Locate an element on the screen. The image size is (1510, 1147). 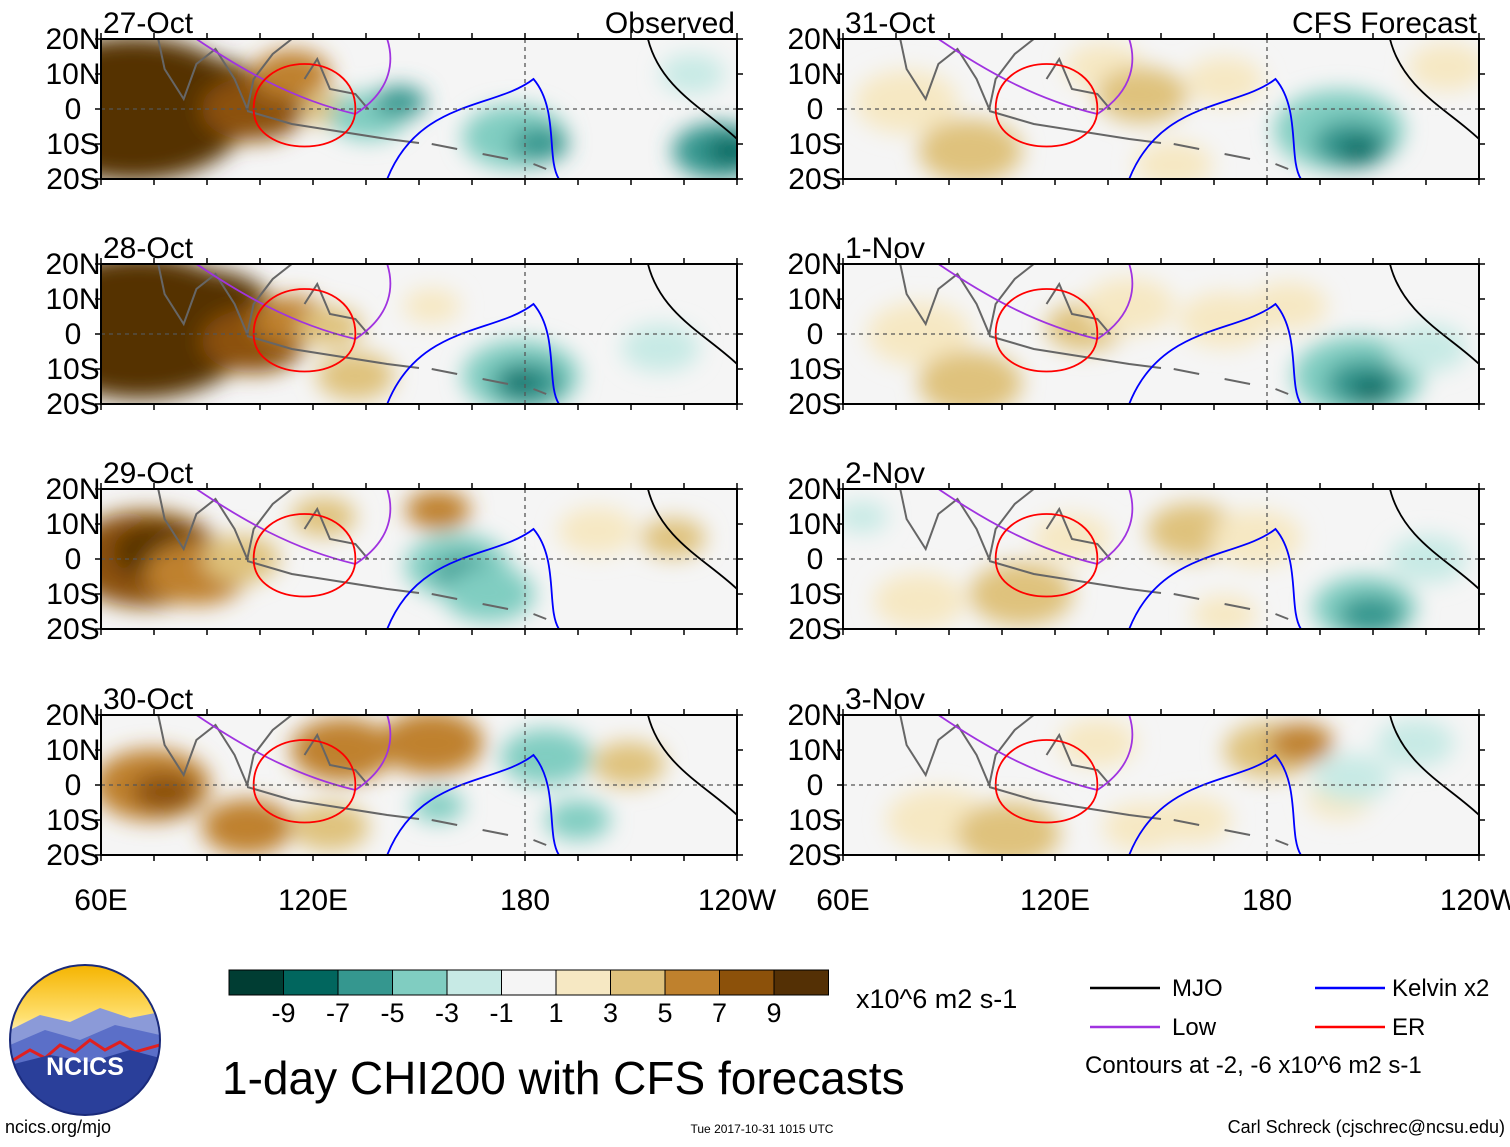
contour-note: Contours at -2, -6 x10^6 m2 s-1 is located at coordinates (1253, 1065).